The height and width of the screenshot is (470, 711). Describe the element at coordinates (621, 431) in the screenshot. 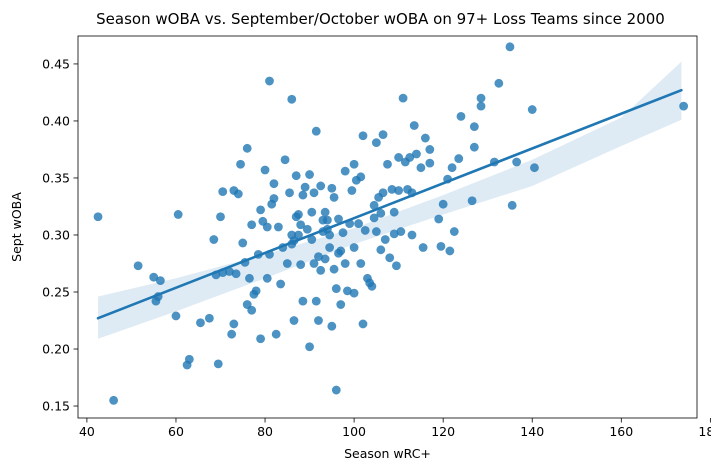

I see `x-tick-label: 160` at that location.